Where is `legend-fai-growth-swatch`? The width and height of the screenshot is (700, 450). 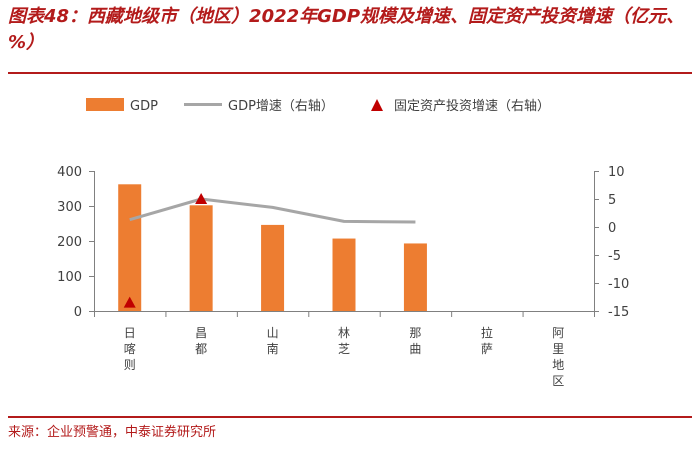
legend-fai-growth-swatch is located at coordinates (377, 105).